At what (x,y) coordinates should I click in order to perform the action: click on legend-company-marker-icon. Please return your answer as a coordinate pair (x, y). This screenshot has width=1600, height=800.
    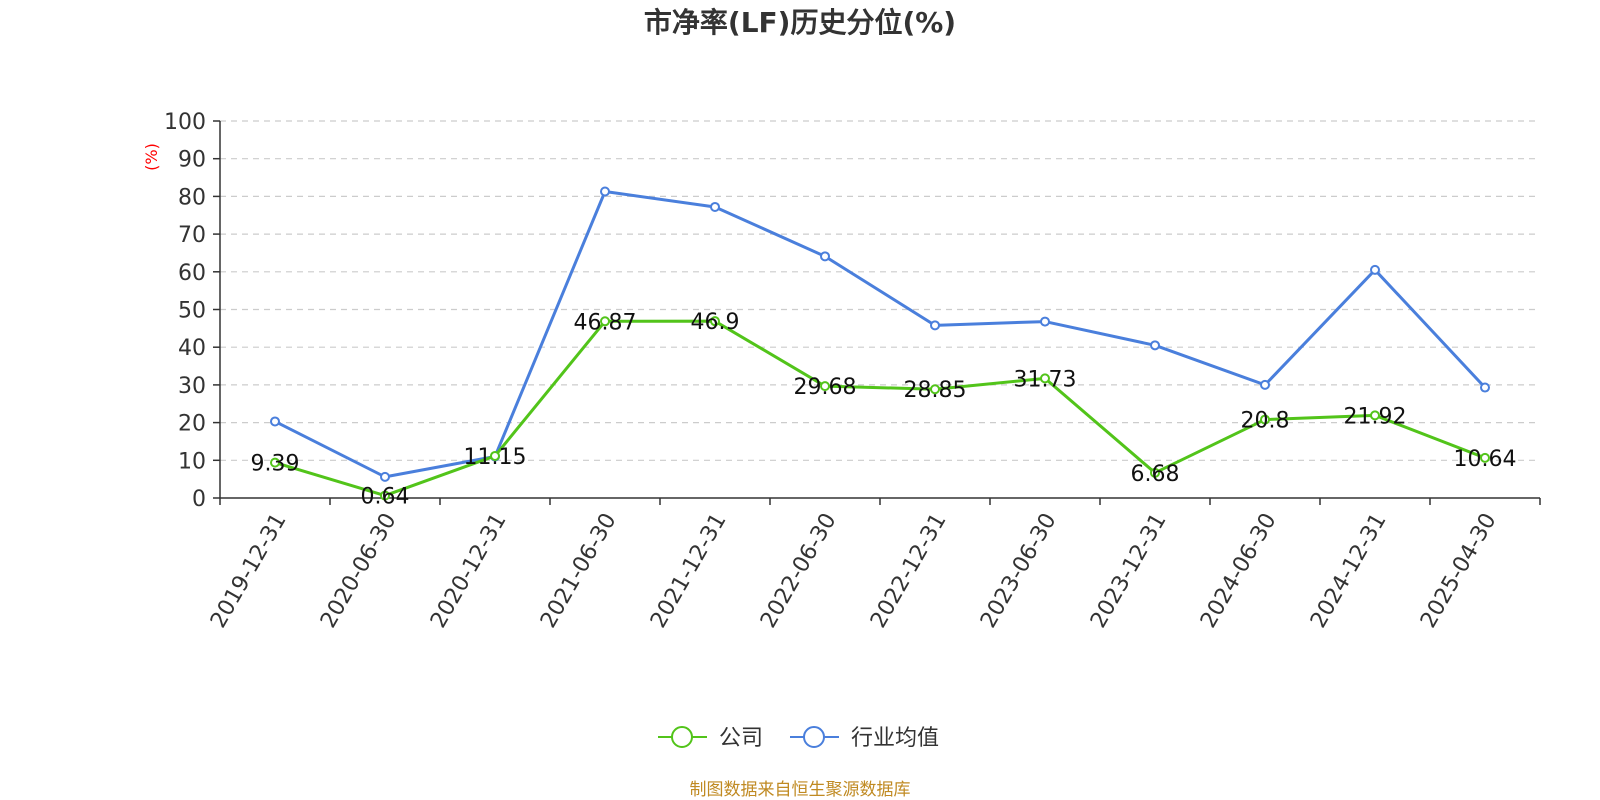
    Looking at the image, I should click on (682, 737).